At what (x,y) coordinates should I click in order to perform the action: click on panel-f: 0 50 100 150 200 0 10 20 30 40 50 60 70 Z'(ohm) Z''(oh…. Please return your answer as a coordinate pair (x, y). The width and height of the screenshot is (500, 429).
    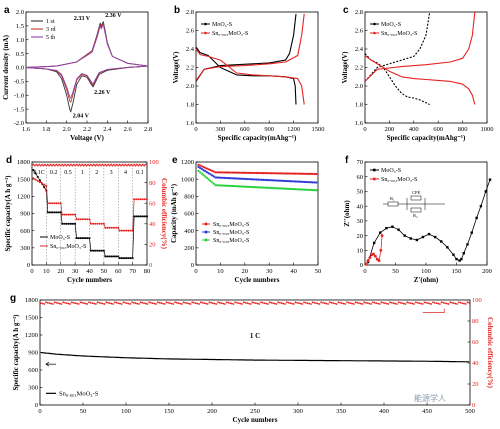
    Looking at the image, I should click on (417, 219).